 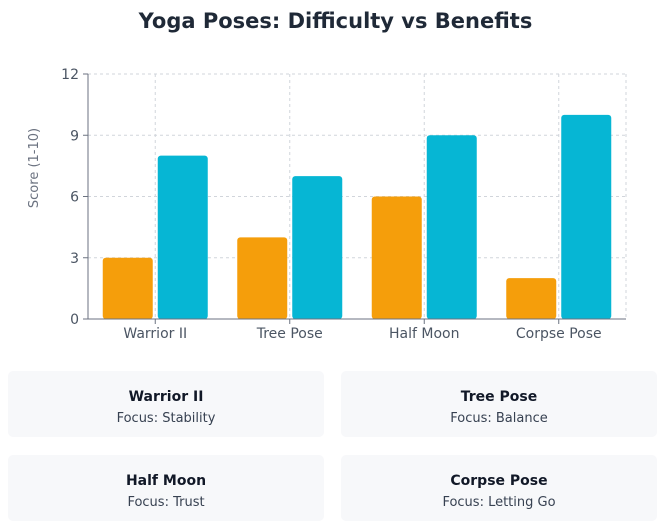 What do you see at coordinates (74, 259) in the screenshot?
I see `y-tick-label: 3` at bounding box center [74, 259].